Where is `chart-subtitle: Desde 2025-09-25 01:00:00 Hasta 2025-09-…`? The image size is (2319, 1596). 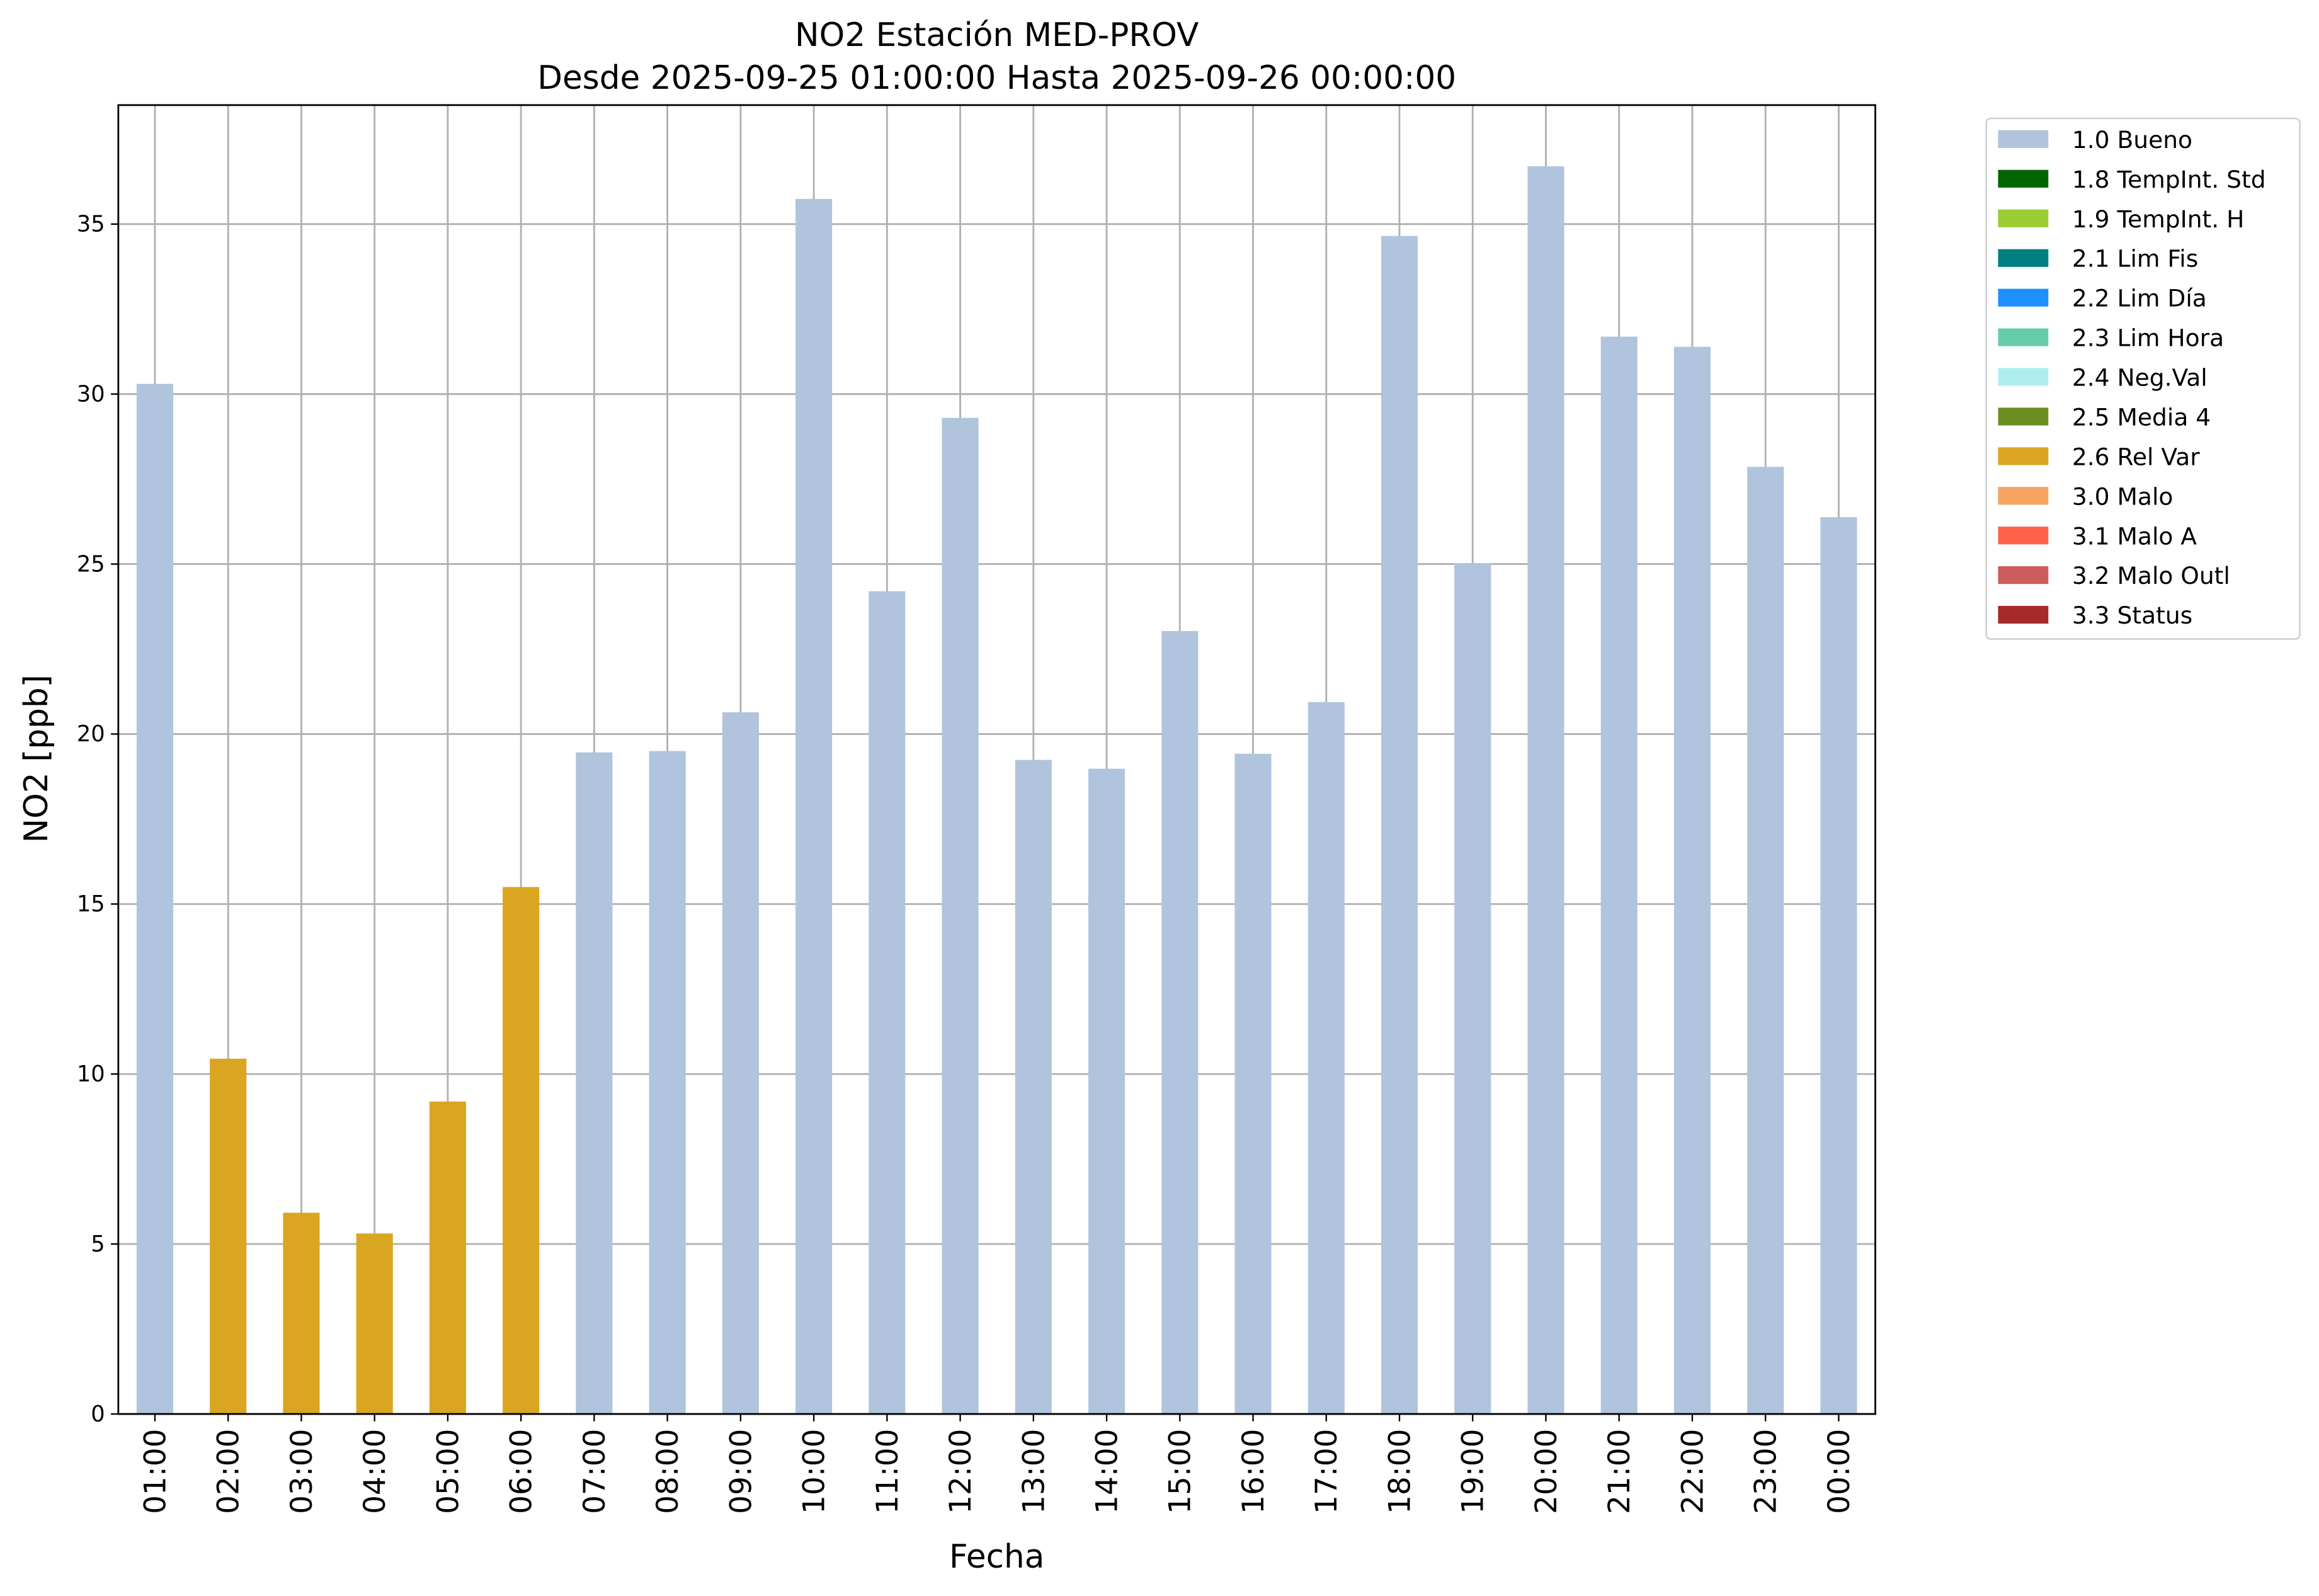 chart-subtitle: Desde 2025-09-25 01:00:00 Hasta 2025-09-… is located at coordinates (996, 78).